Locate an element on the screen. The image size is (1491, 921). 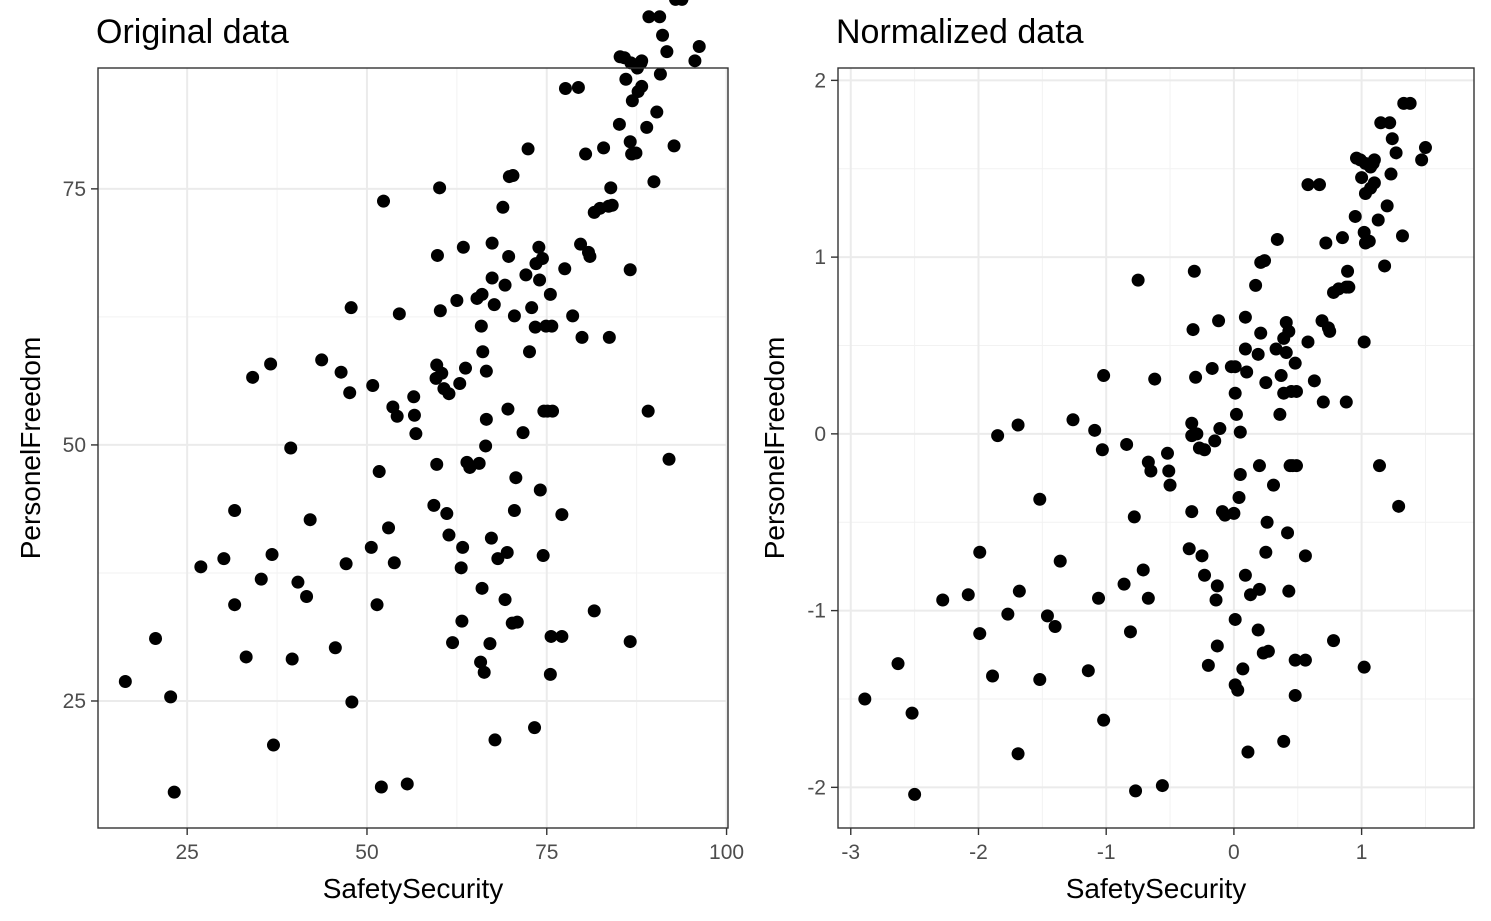
x-tick-label: 75 is located at coordinates (546, 852).